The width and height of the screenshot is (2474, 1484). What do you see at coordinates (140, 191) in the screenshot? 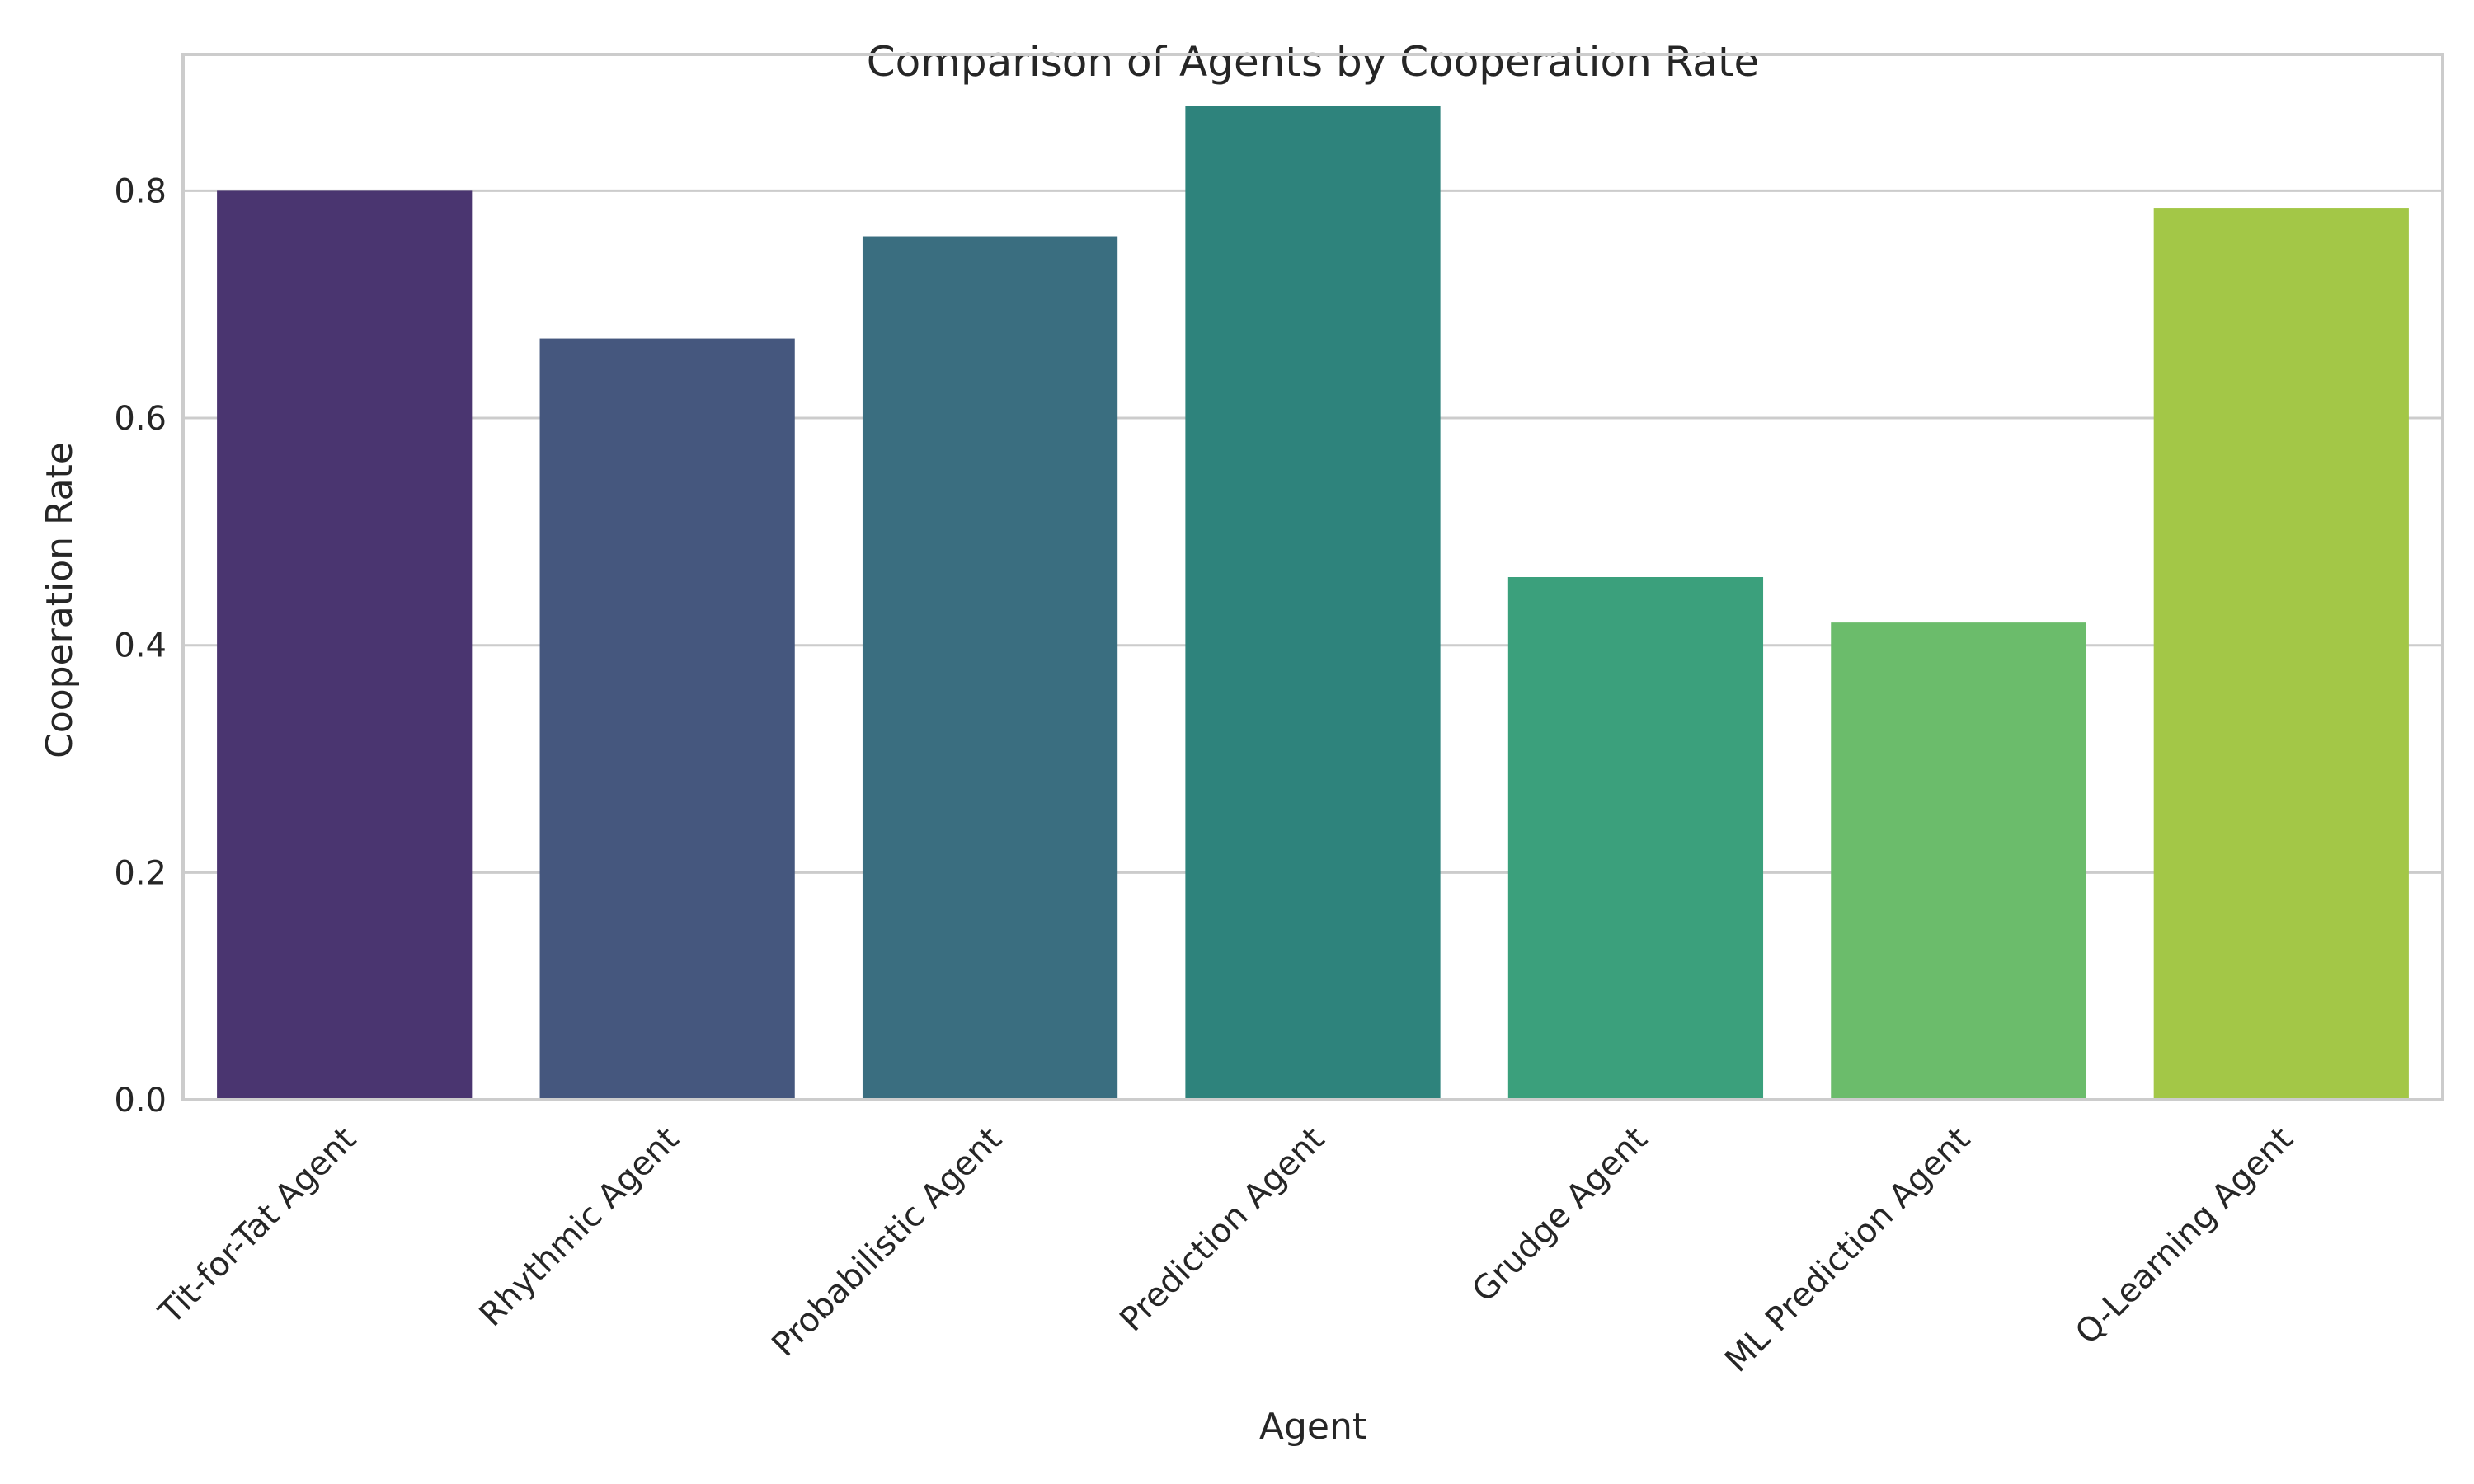
I see `y-tick-label: 0.8` at bounding box center [140, 191].